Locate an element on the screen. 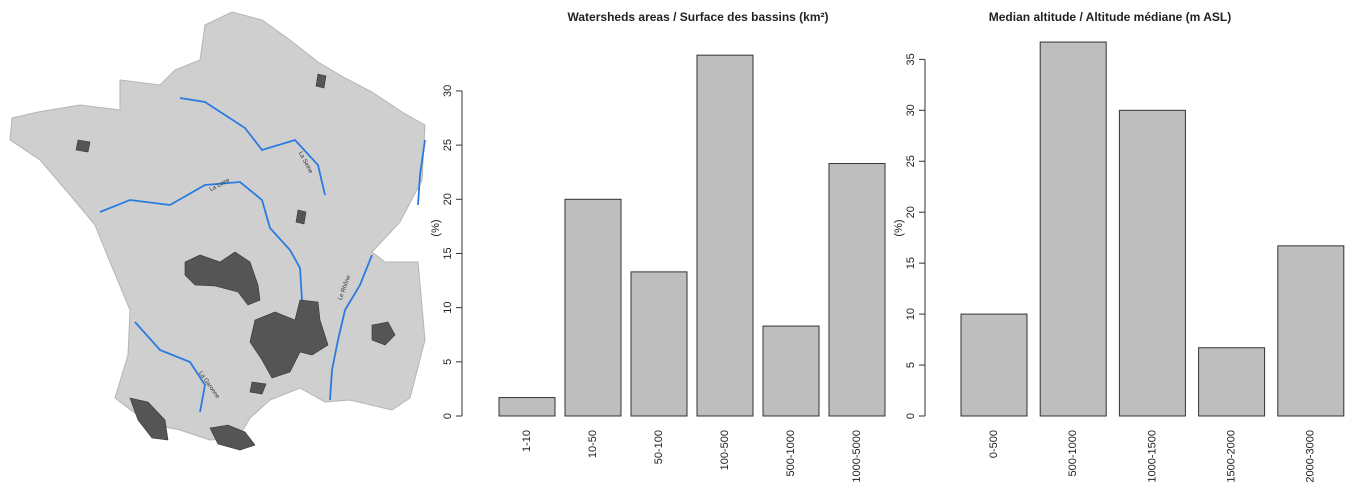 The width and height of the screenshot is (1353, 493). x-tick-label: 1000-1500 is located at coordinates (1152, 456).